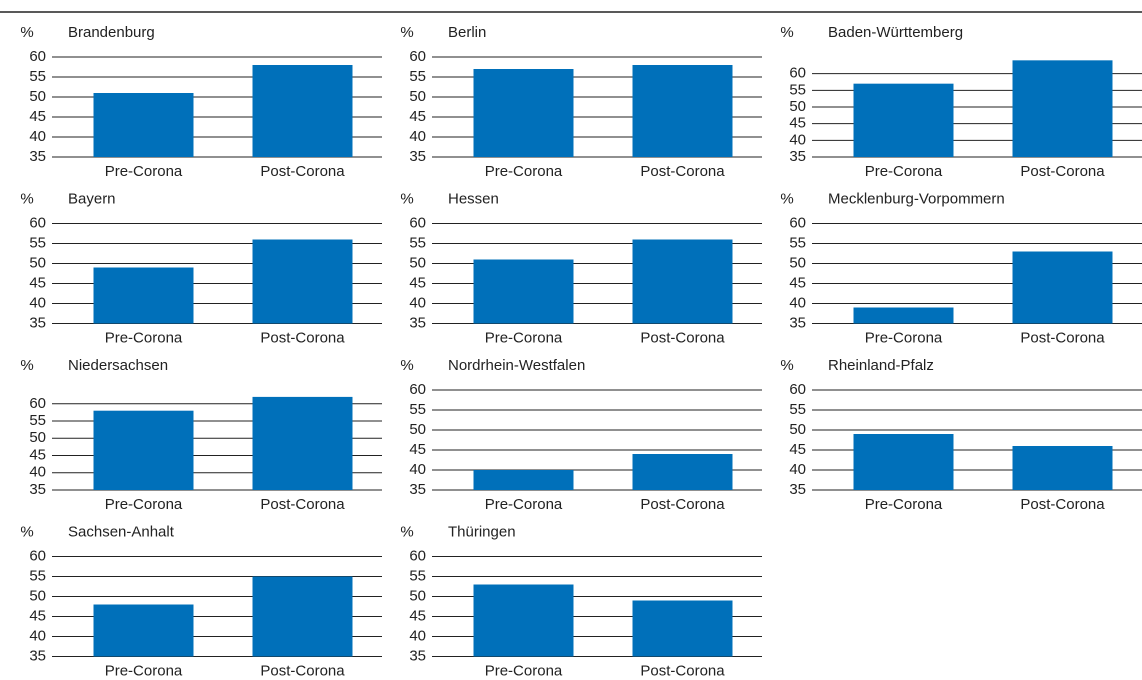 The image size is (1142, 680). I want to click on panel-title: Hessen, so click(473, 198).